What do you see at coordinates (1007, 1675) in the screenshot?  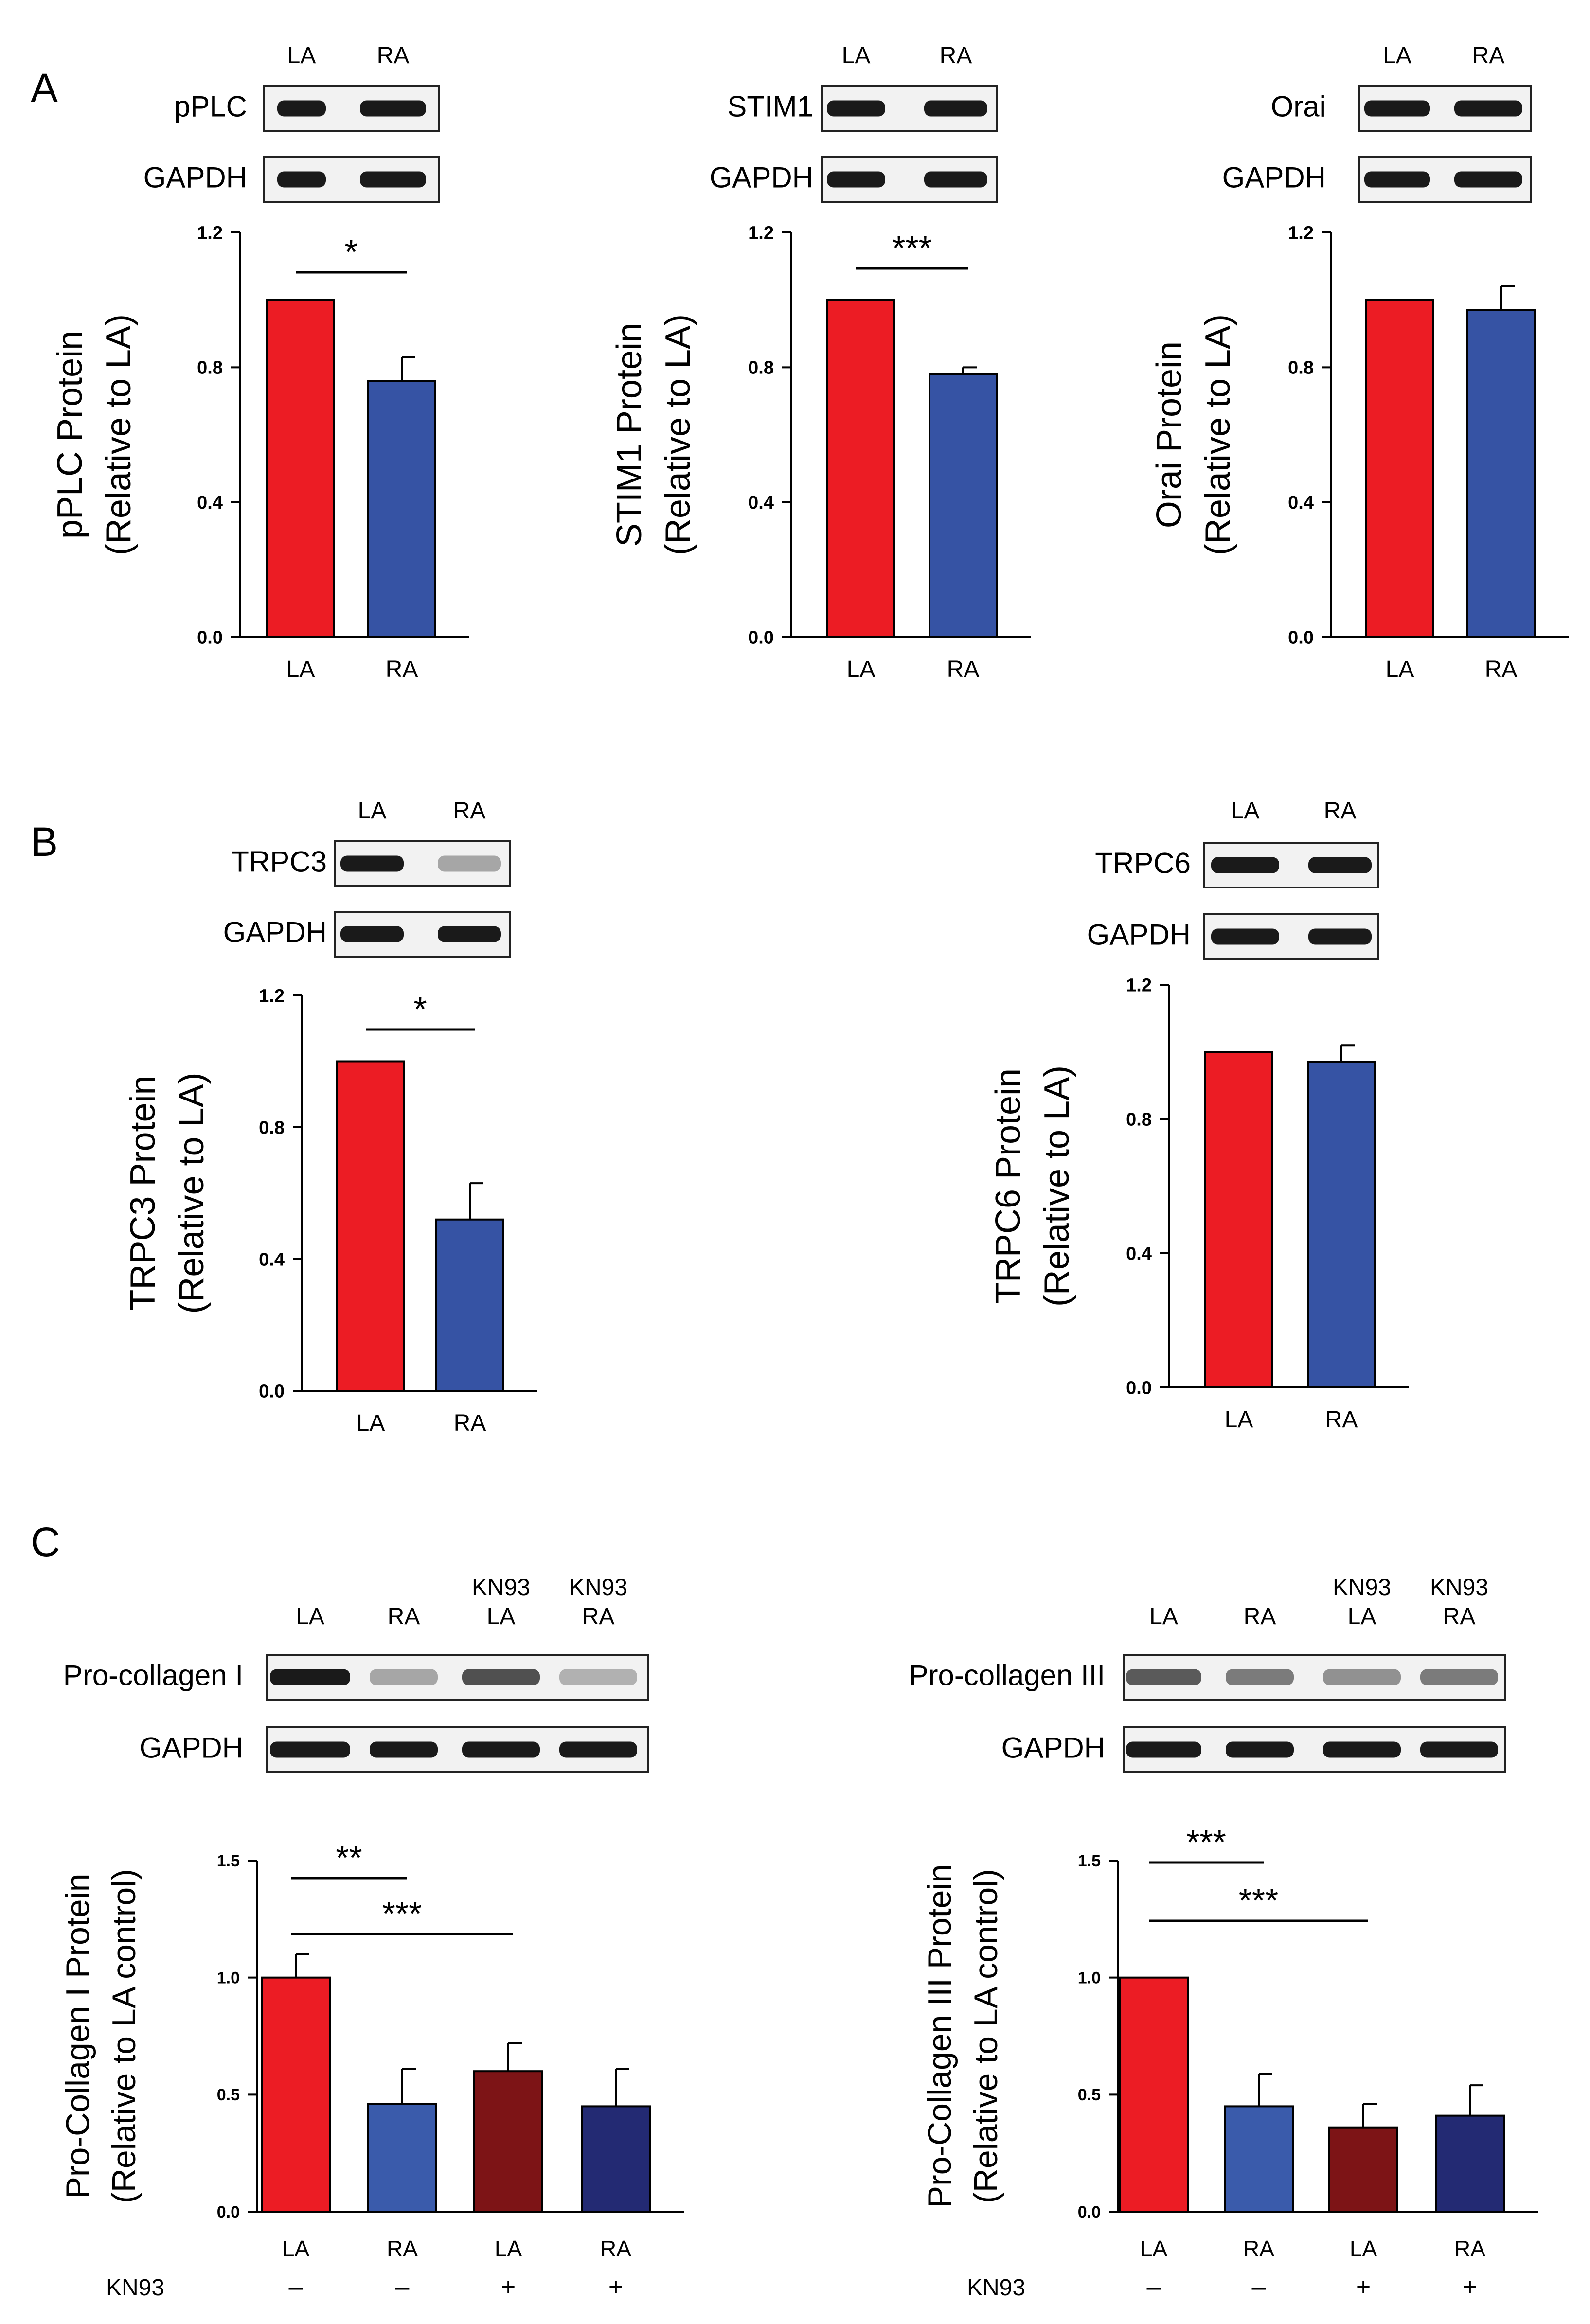 I see `blot-target-label: Pro-collagen III` at bounding box center [1007, 1675].